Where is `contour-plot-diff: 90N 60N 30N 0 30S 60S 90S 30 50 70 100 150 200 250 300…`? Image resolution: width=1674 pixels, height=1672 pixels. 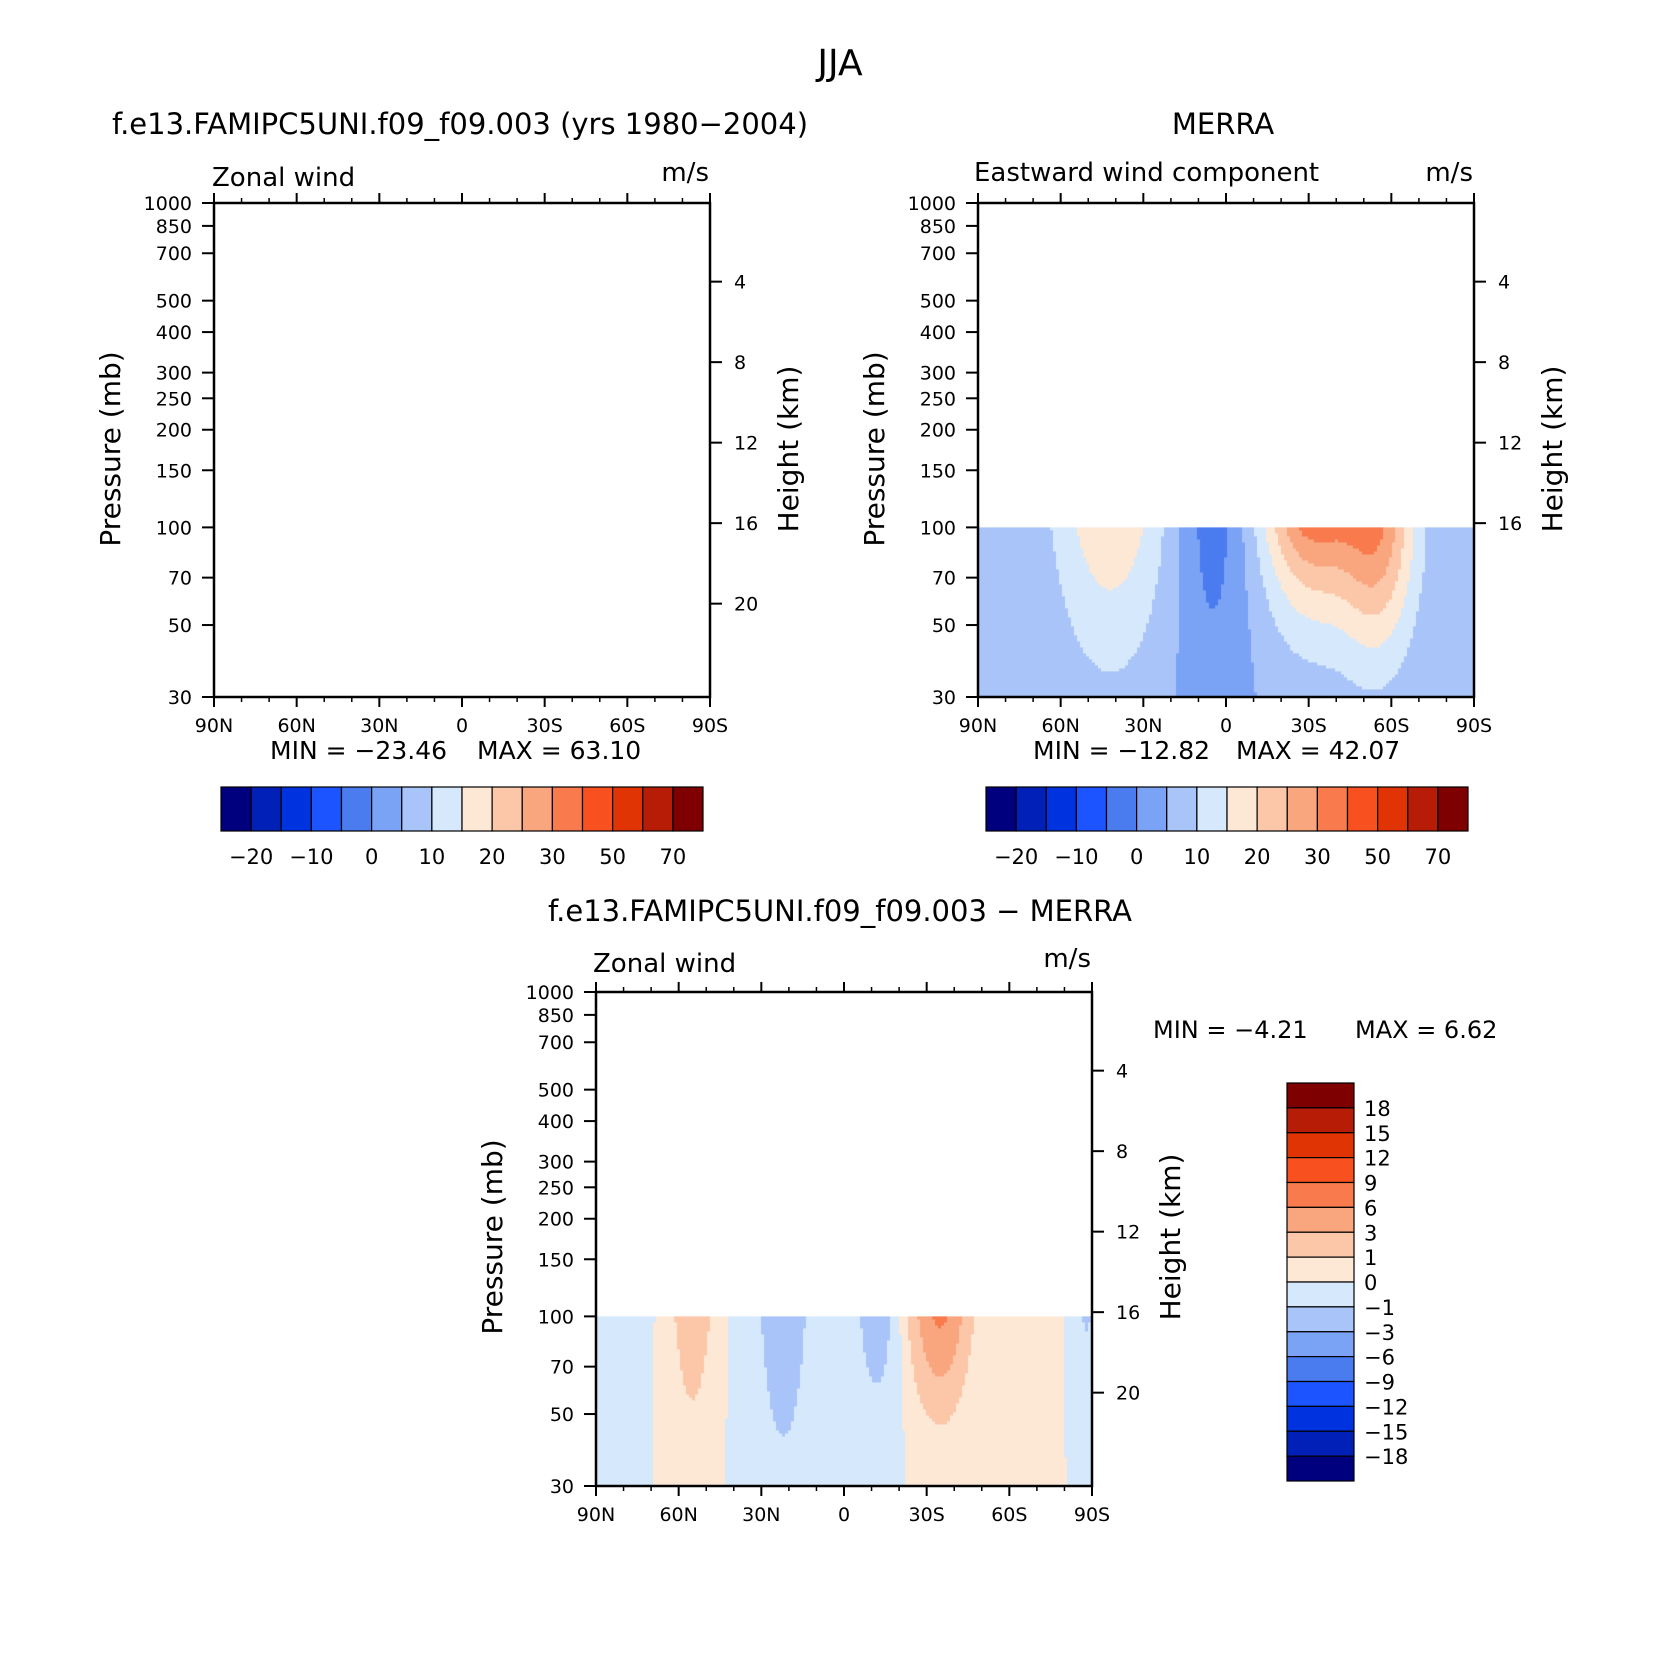
contour-plot-diff: 90N 60N 30N 0 30S 60S 90S 30 50 70 100 150 200 250 300… is located at coordinates (833, 1254).